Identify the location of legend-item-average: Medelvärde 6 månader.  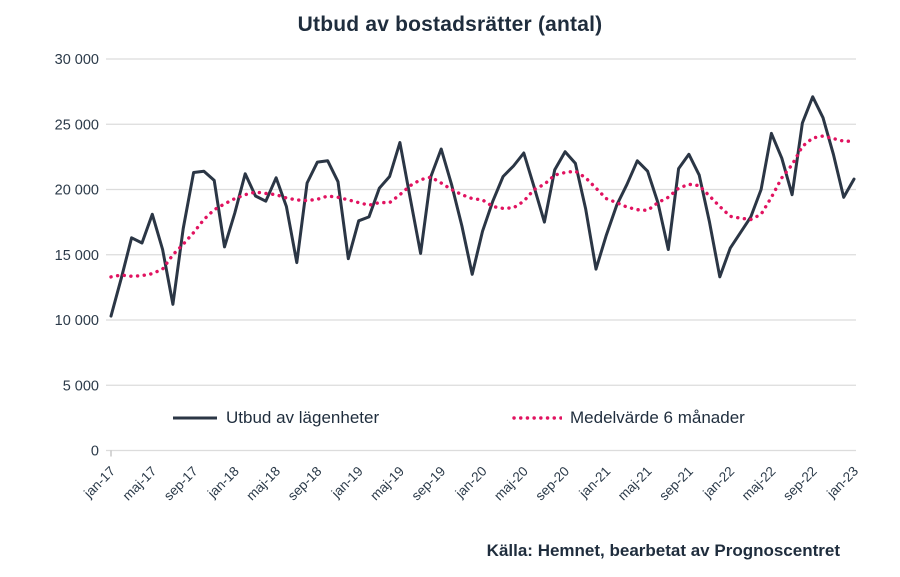
(628, 418).